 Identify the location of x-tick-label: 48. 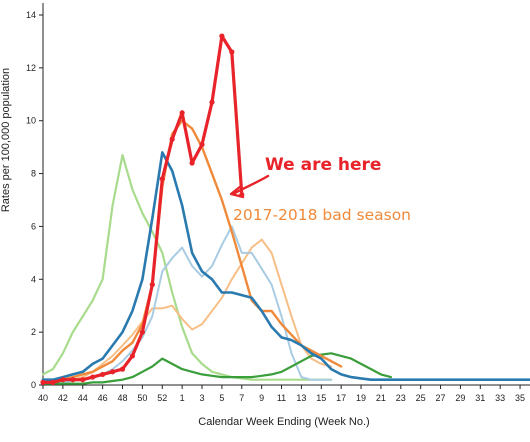
(123, 398).